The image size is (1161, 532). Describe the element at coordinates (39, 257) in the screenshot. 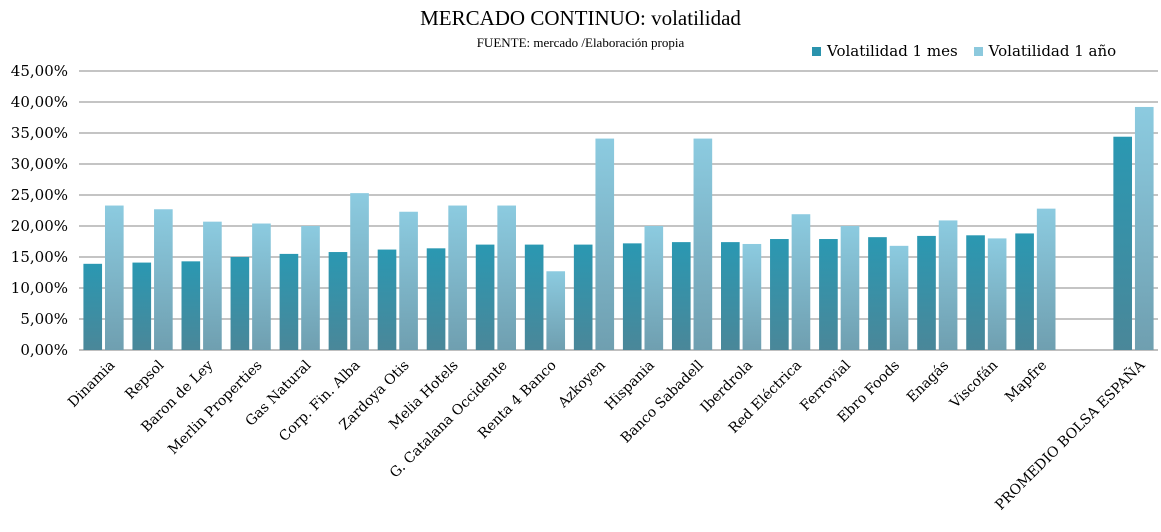

I see `y-tick-label: 15,00%` at that location.